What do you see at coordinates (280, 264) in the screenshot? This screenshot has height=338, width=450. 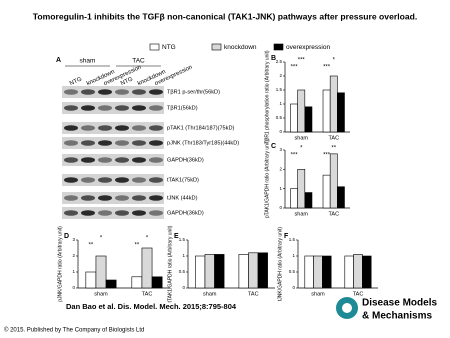 I see `y-axis-label: tJNK/GAPDH ratio (Arbitrary unit)` at bounding box center [280, 264].